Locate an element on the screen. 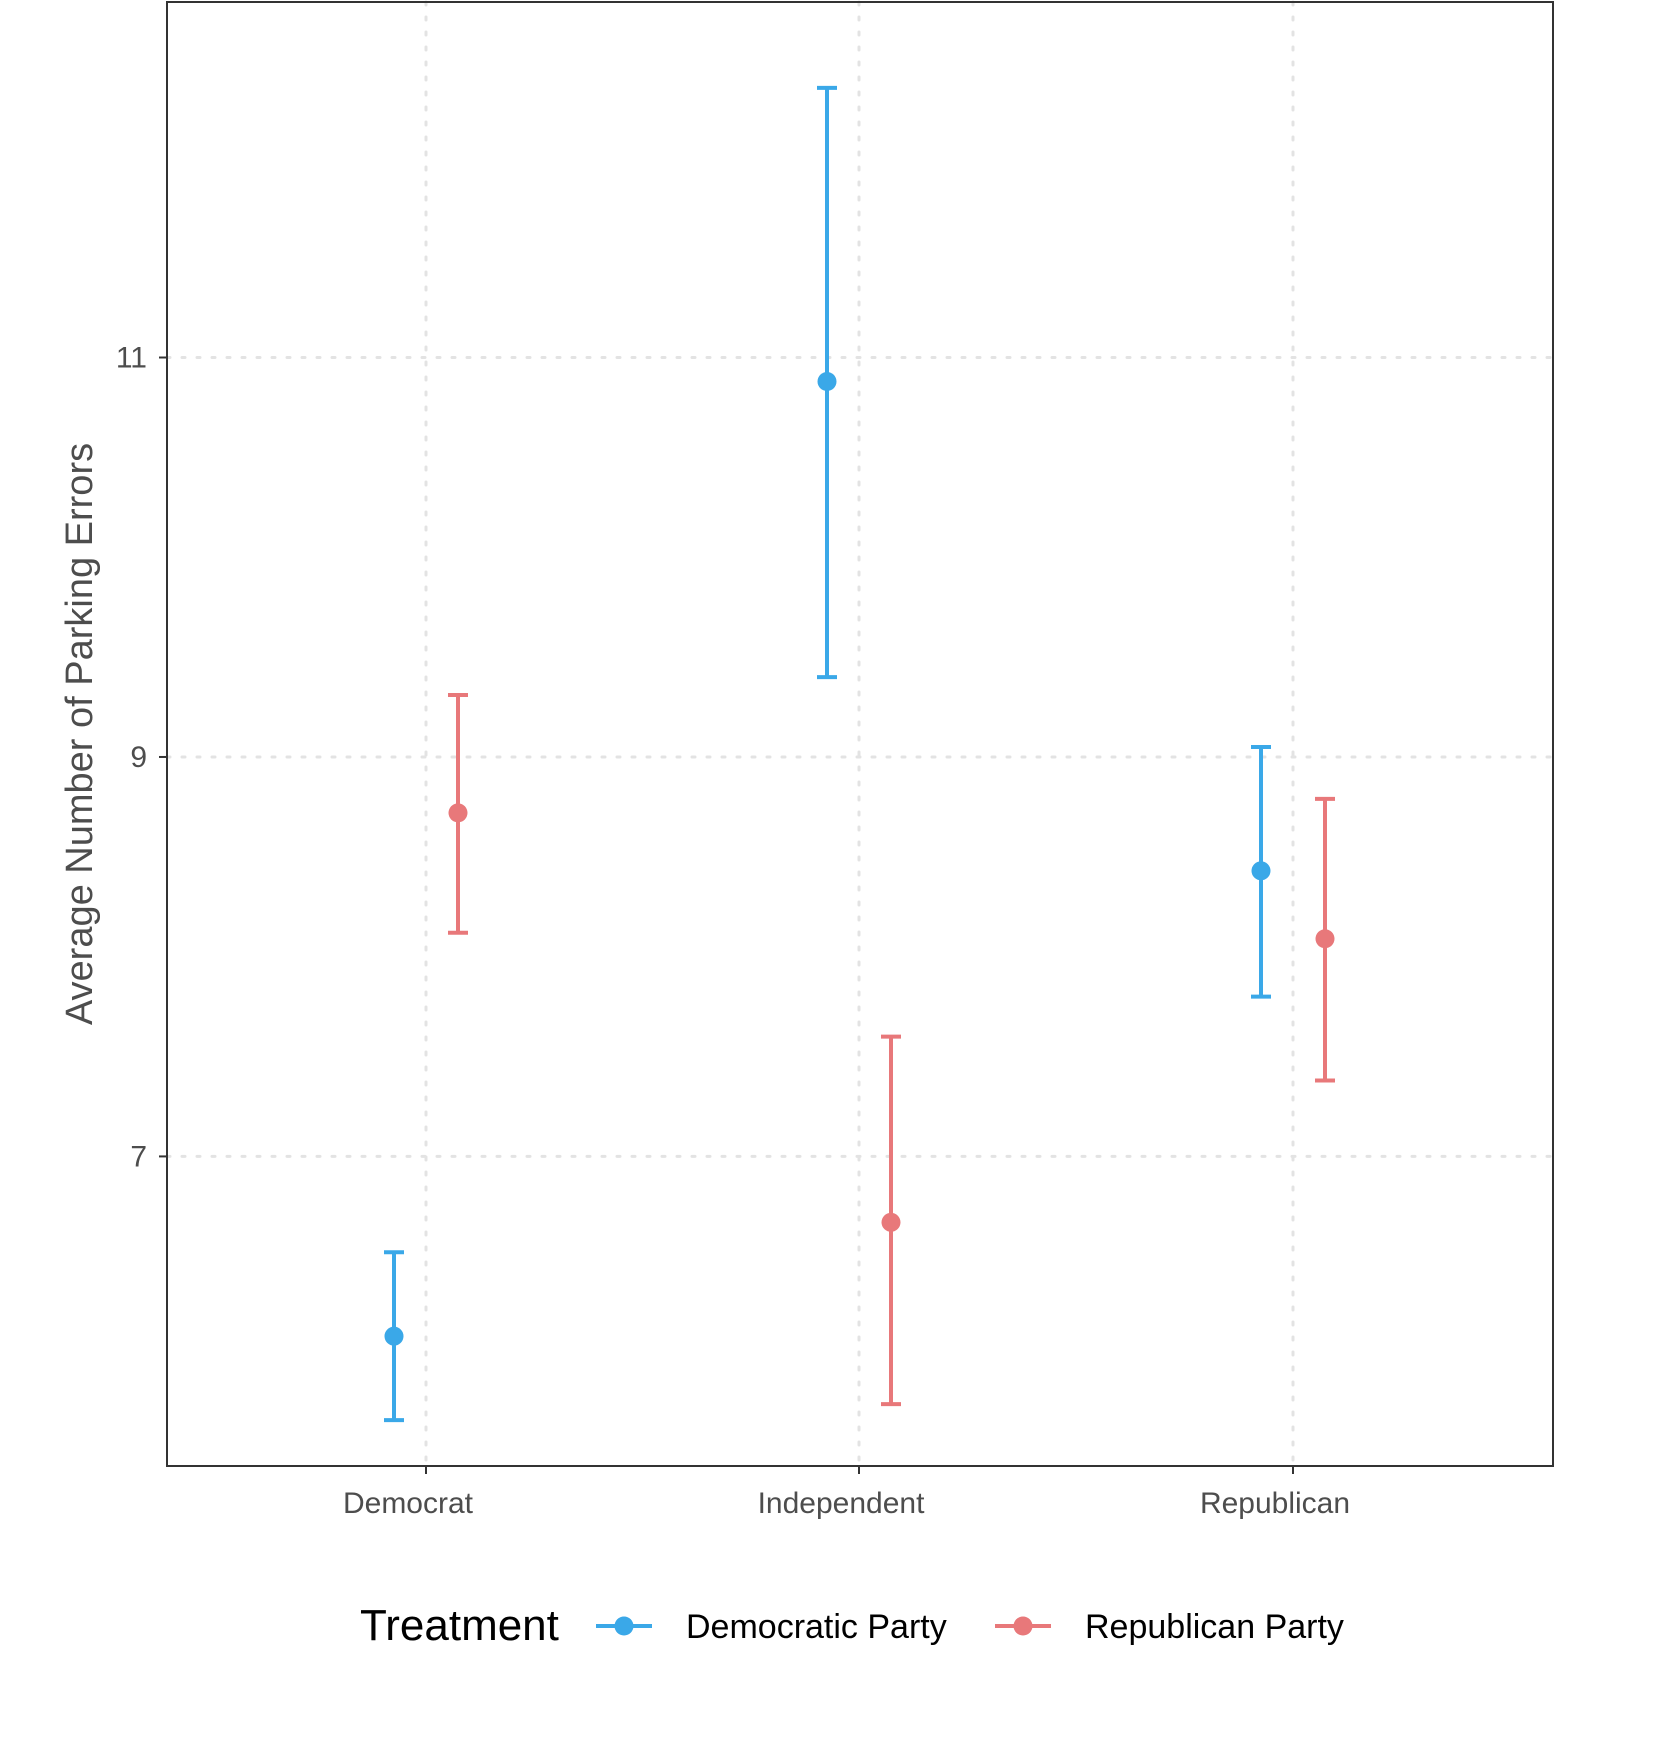 The width and height of the screenshot is (1675, 1745). legend-item-republican-party: Republican Party is located at coordinates (1169, 1627).